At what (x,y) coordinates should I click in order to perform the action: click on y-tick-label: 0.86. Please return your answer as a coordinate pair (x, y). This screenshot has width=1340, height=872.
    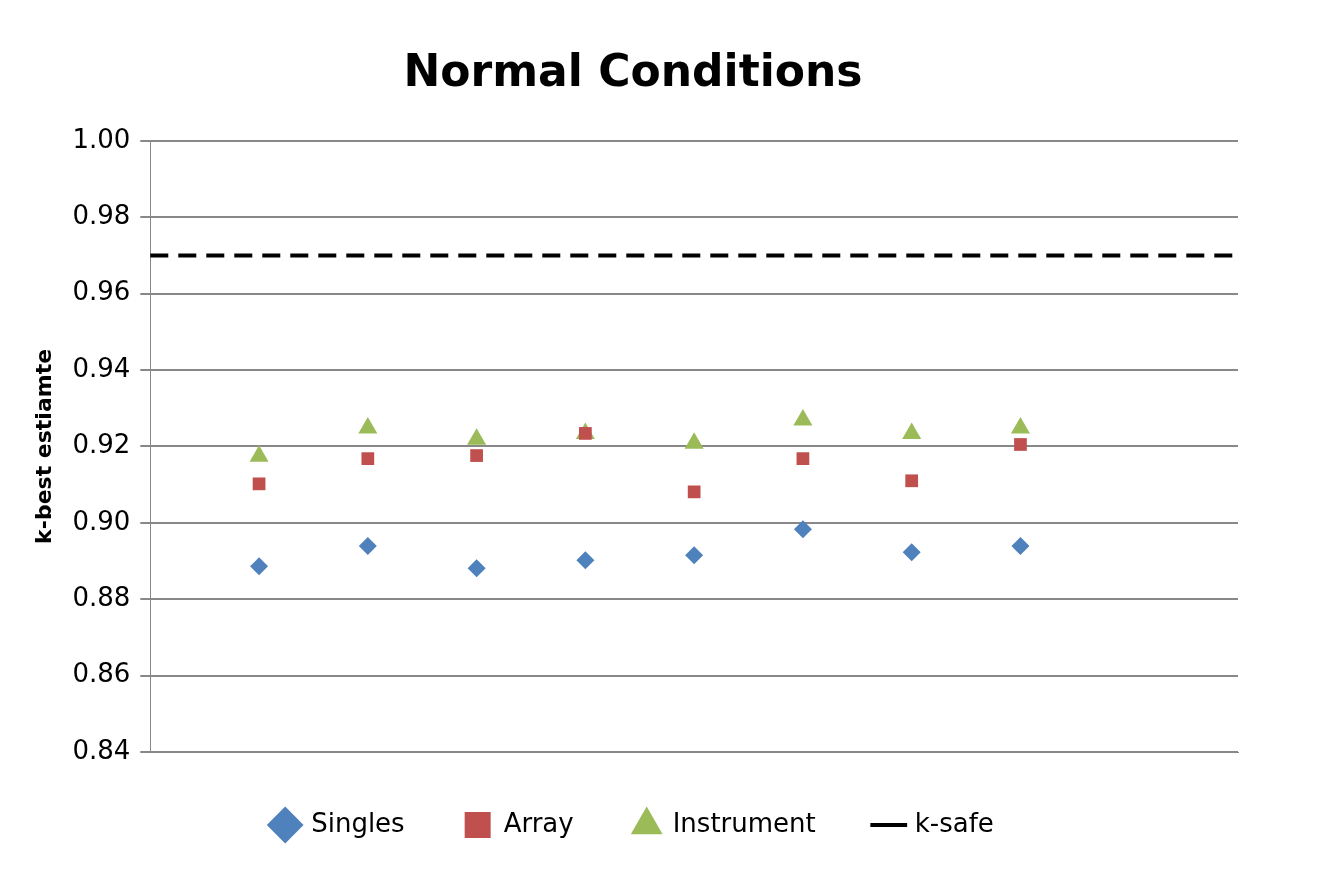
    Looking at the image, I should click on (101, 673).